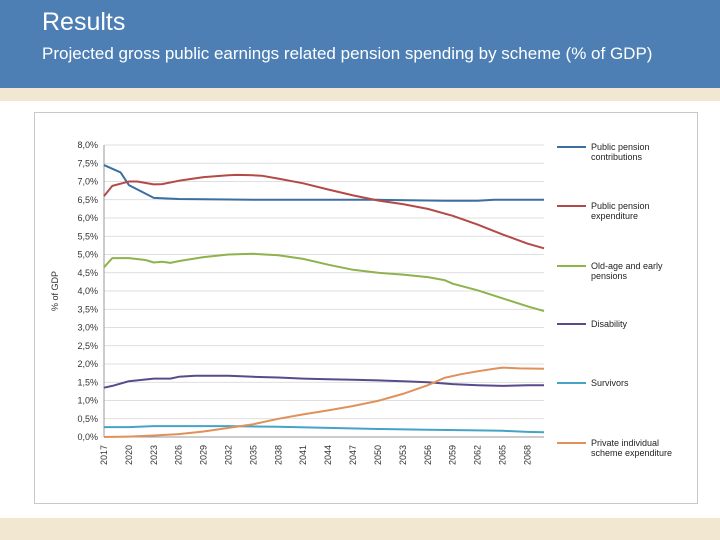 The width and height of the screenshot is (720, 540). What do you see at coordinates (104, 455) in the screenshot?
I see `x-tick-label: 2017` at bounding box center [104, 455].